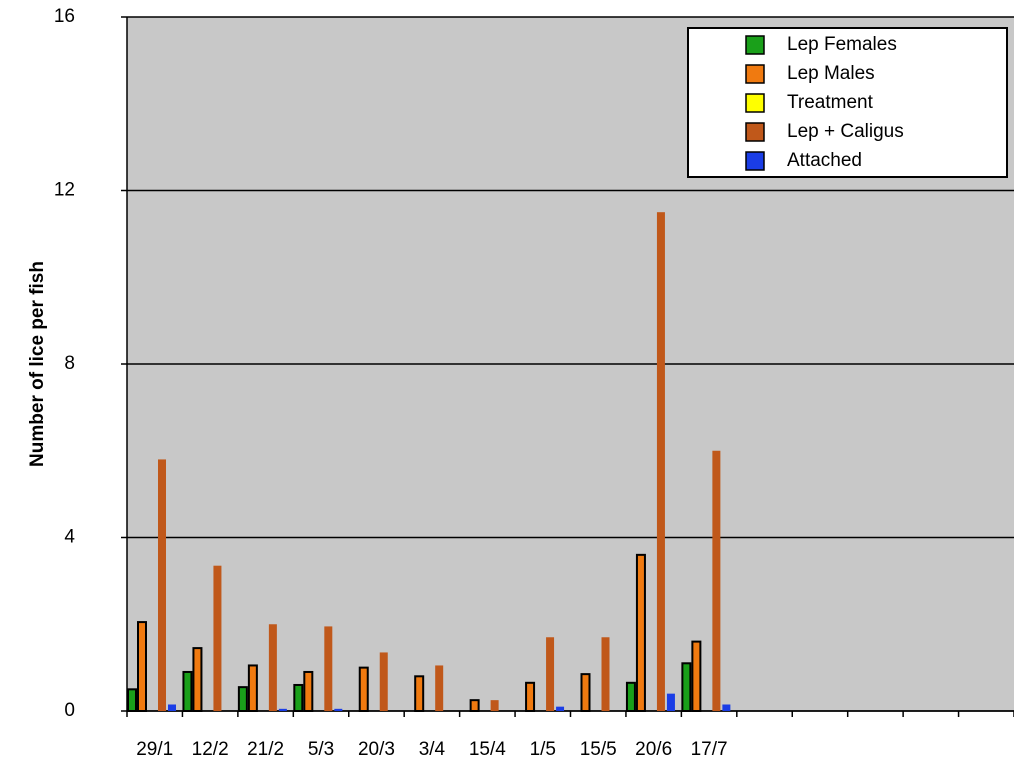 This screenshot has height=774, width=1014. I want to click on x-tick-label: 17/7, so click(709, 749).